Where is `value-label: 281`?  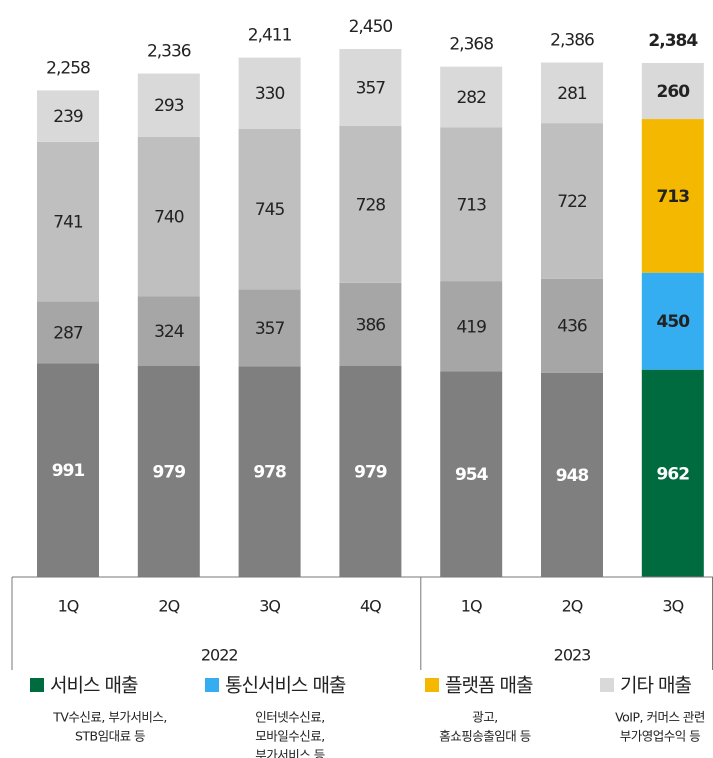 value-label: 281 is located at coordinates (572, 94).